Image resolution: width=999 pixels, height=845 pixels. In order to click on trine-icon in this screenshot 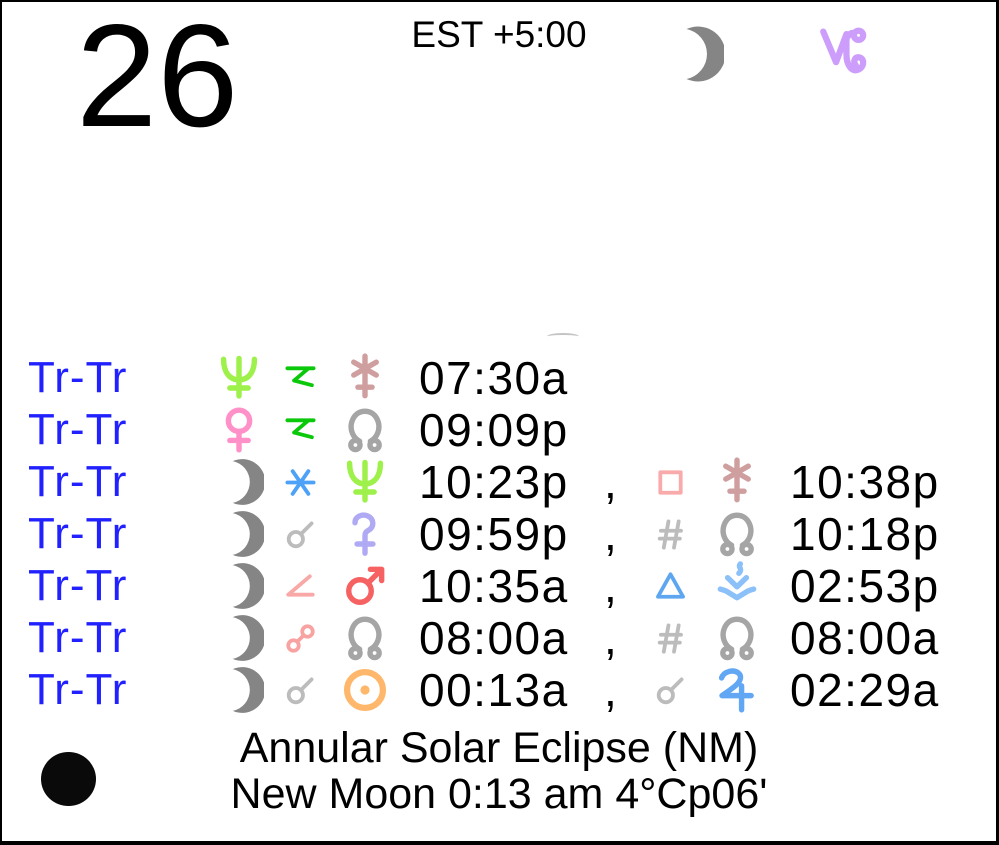, I will do `click(670, 586)`.